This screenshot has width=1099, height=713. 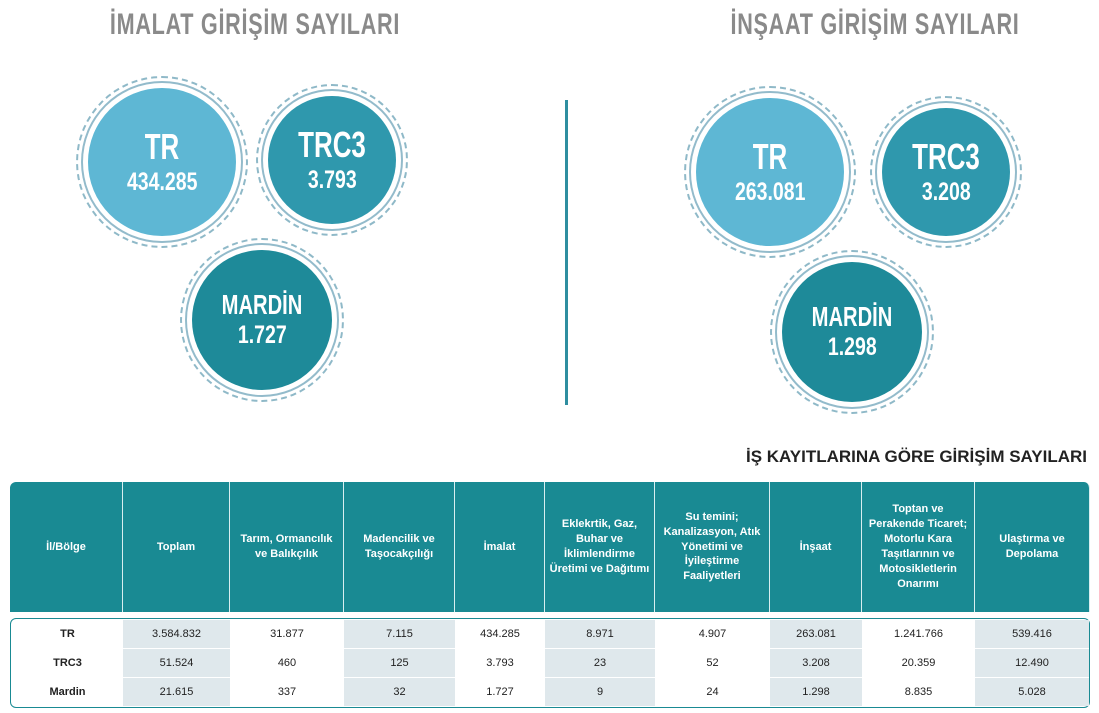 I want to click on table-header-cell: Madencilik ve Taşocakçılığı, so click(x=399, y=547).